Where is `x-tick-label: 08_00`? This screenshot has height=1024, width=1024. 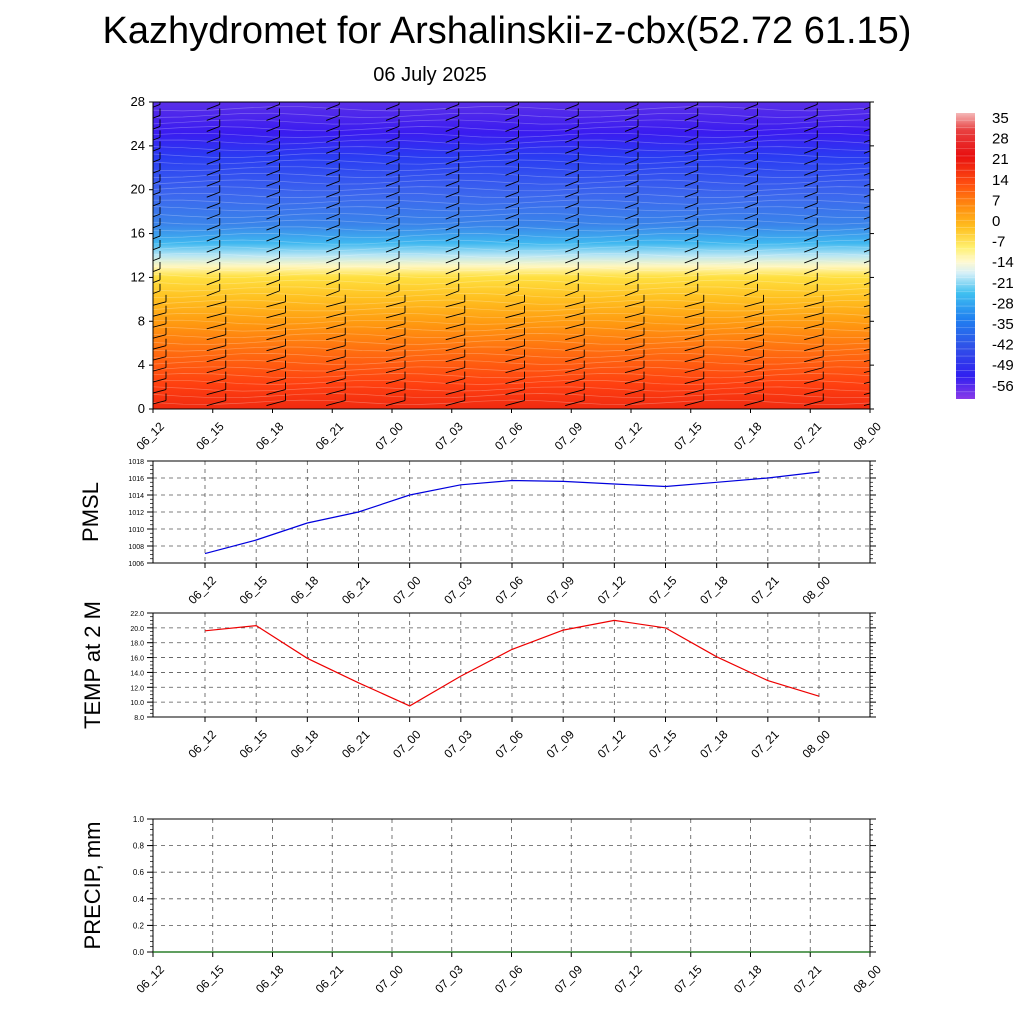 x-tick-label: 08_00 is located at coordinates (816, 590).